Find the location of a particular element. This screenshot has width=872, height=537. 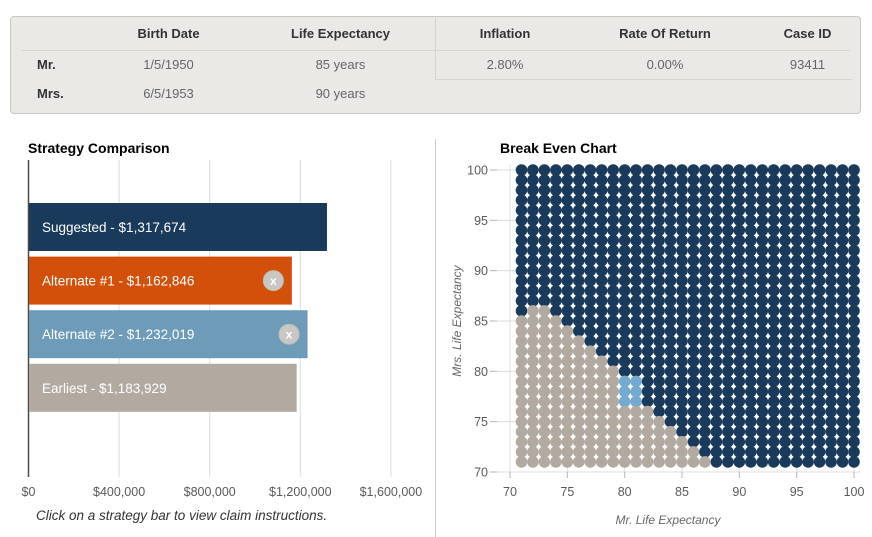

x-axis-label: Mr. Life Expectancy is located at coordinates (668, 520).